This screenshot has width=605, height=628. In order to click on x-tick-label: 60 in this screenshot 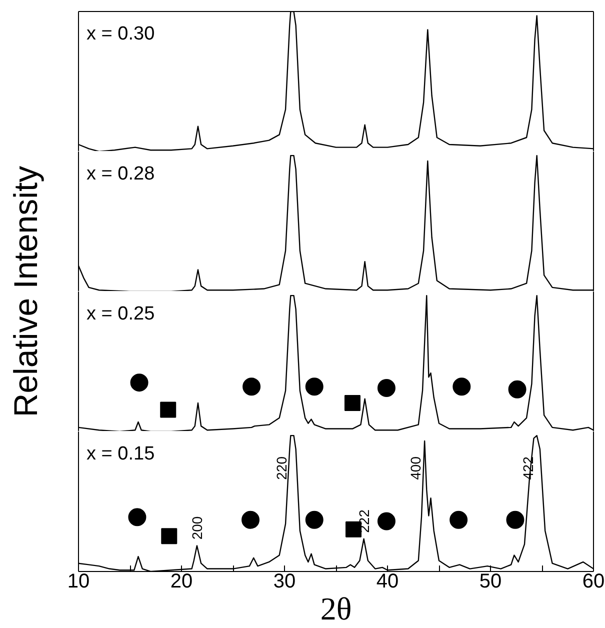, I will do `click(593, 581)`.